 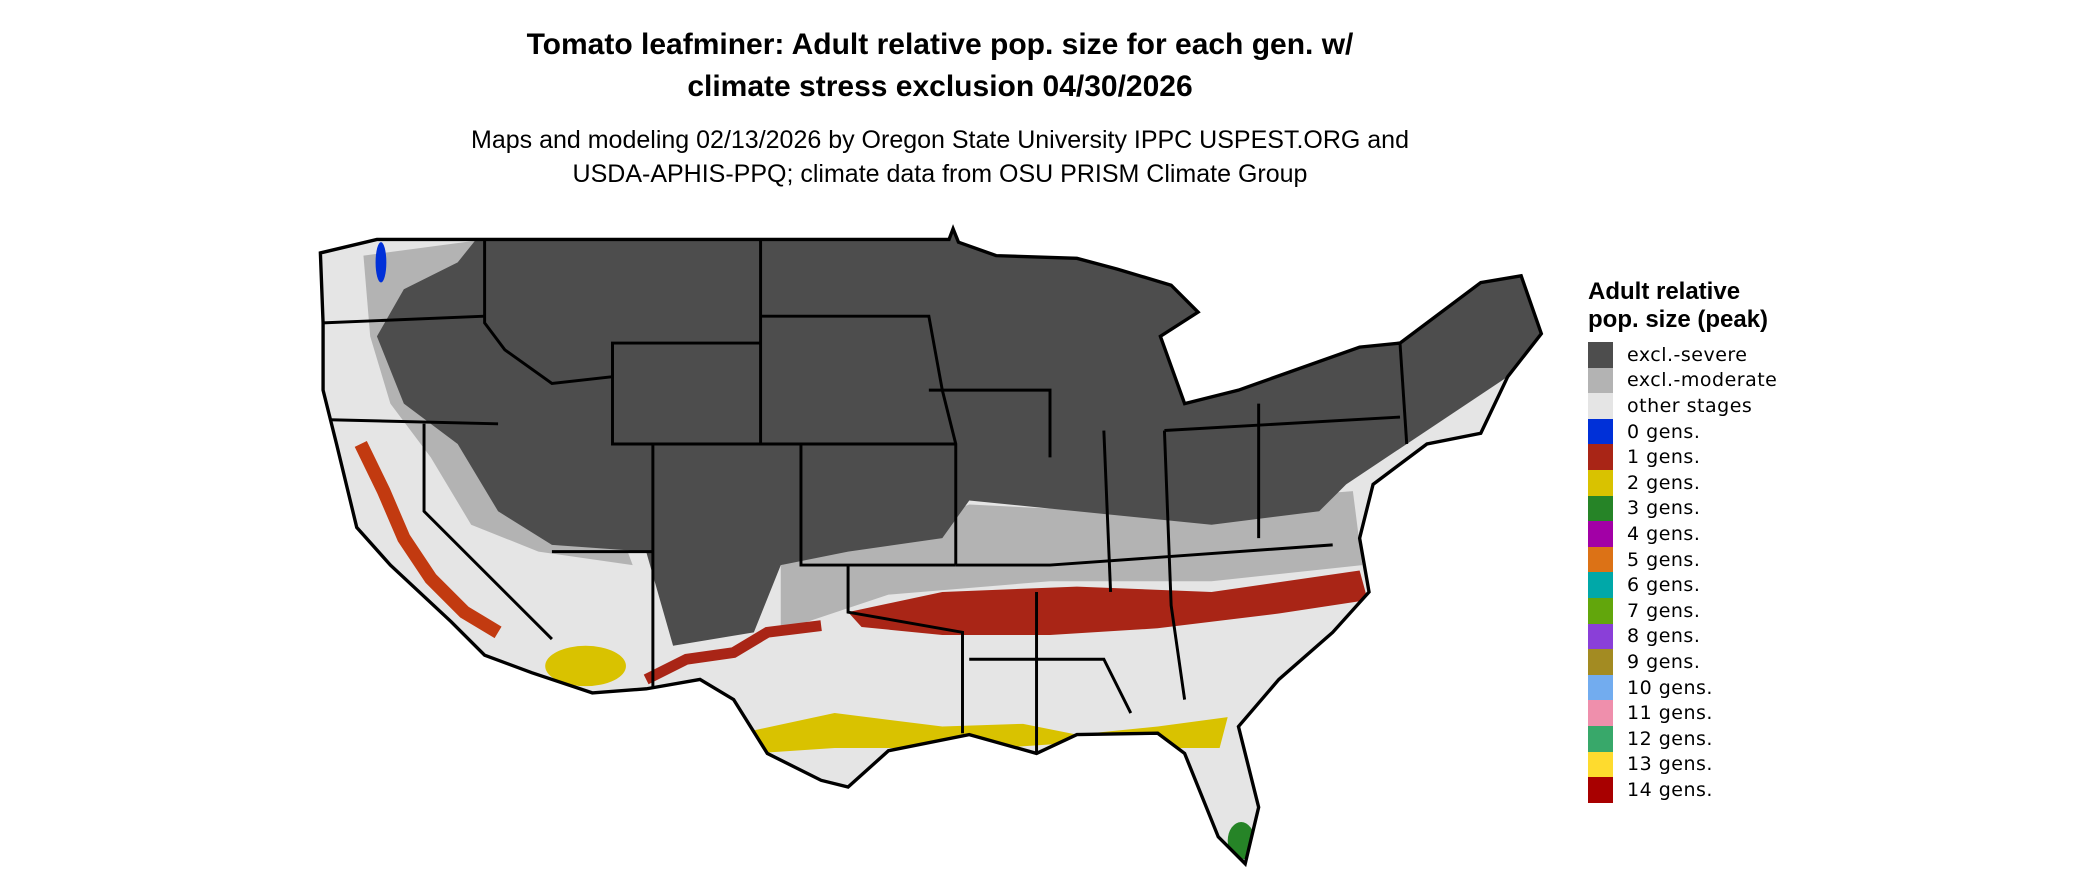 What do you see at coordinates (1664, 559) in the screenshot?
I see `legend-label: 5 gens.` at bounding box center [1664, 559].